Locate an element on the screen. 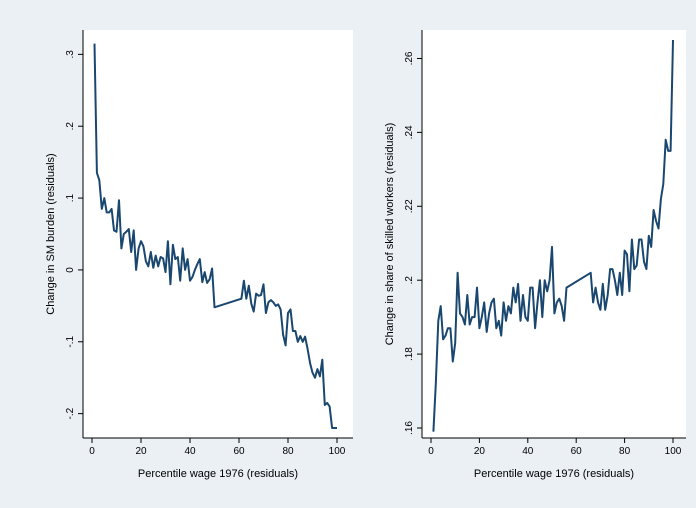 This screenshot has width=696, height=508. x-tick-label-left: 0 is located at coordinates (92, 451).